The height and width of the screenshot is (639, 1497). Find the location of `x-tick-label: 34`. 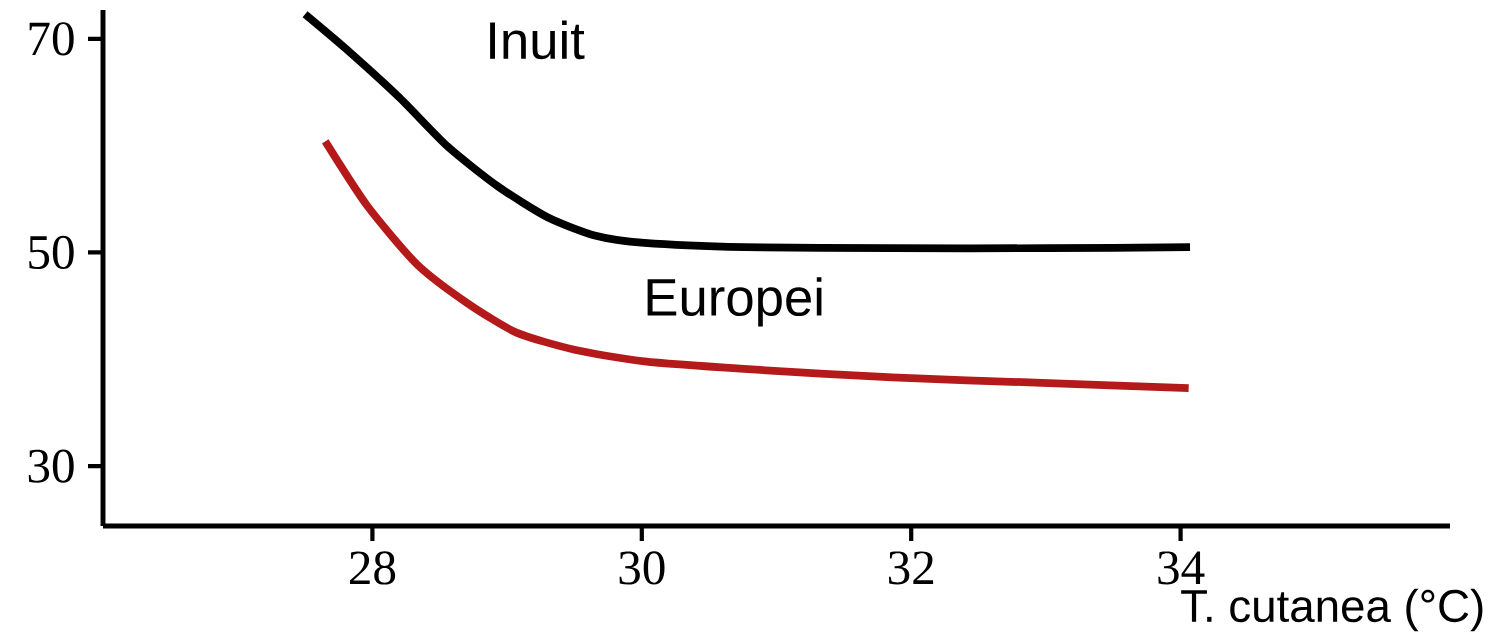

x-tick-label: 34 is located at coordinates (1181, 568).